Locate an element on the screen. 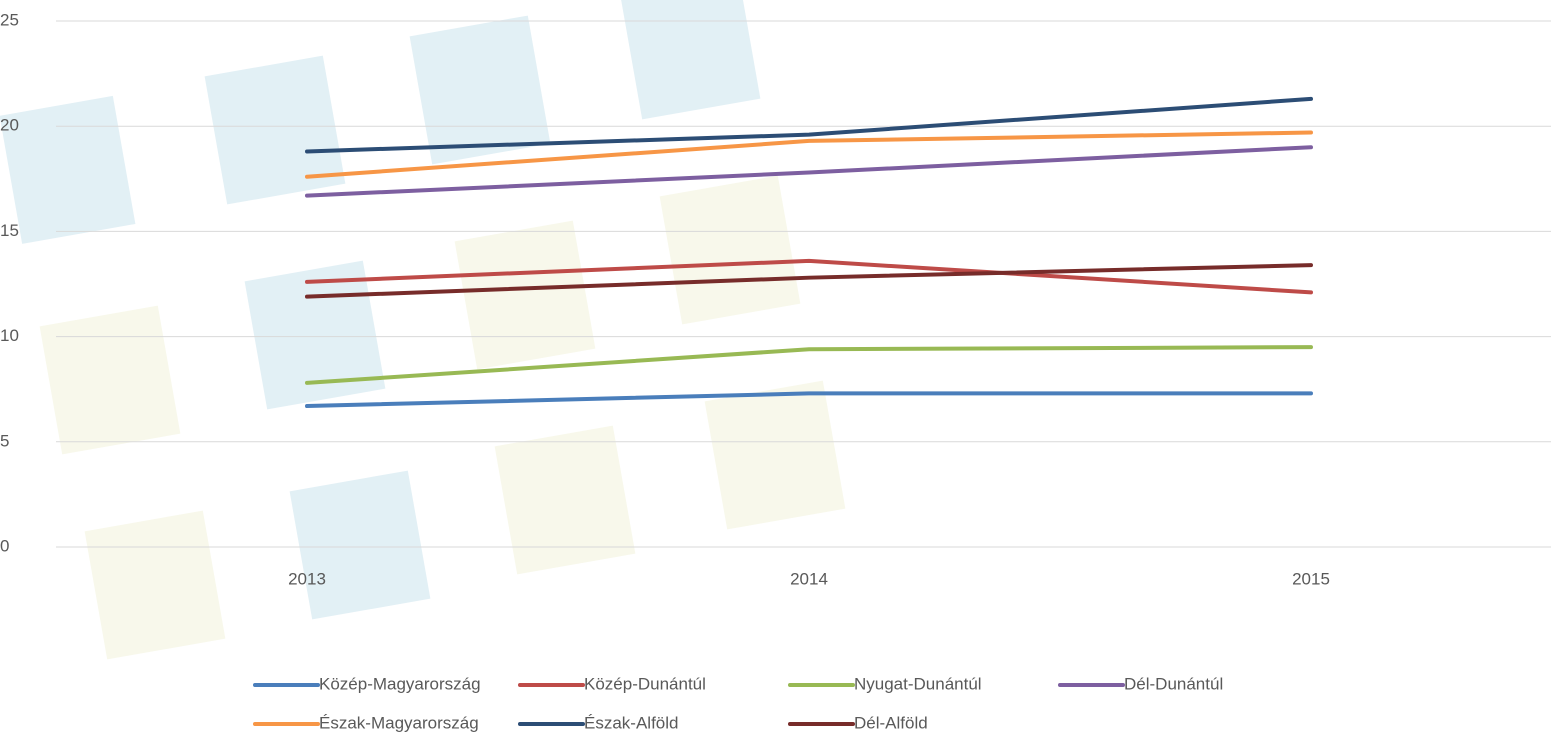 The height and width of the screenshot is (740, 1551). legend-label: Nyugat-Dunántúl is located at coordinates (918, 683).